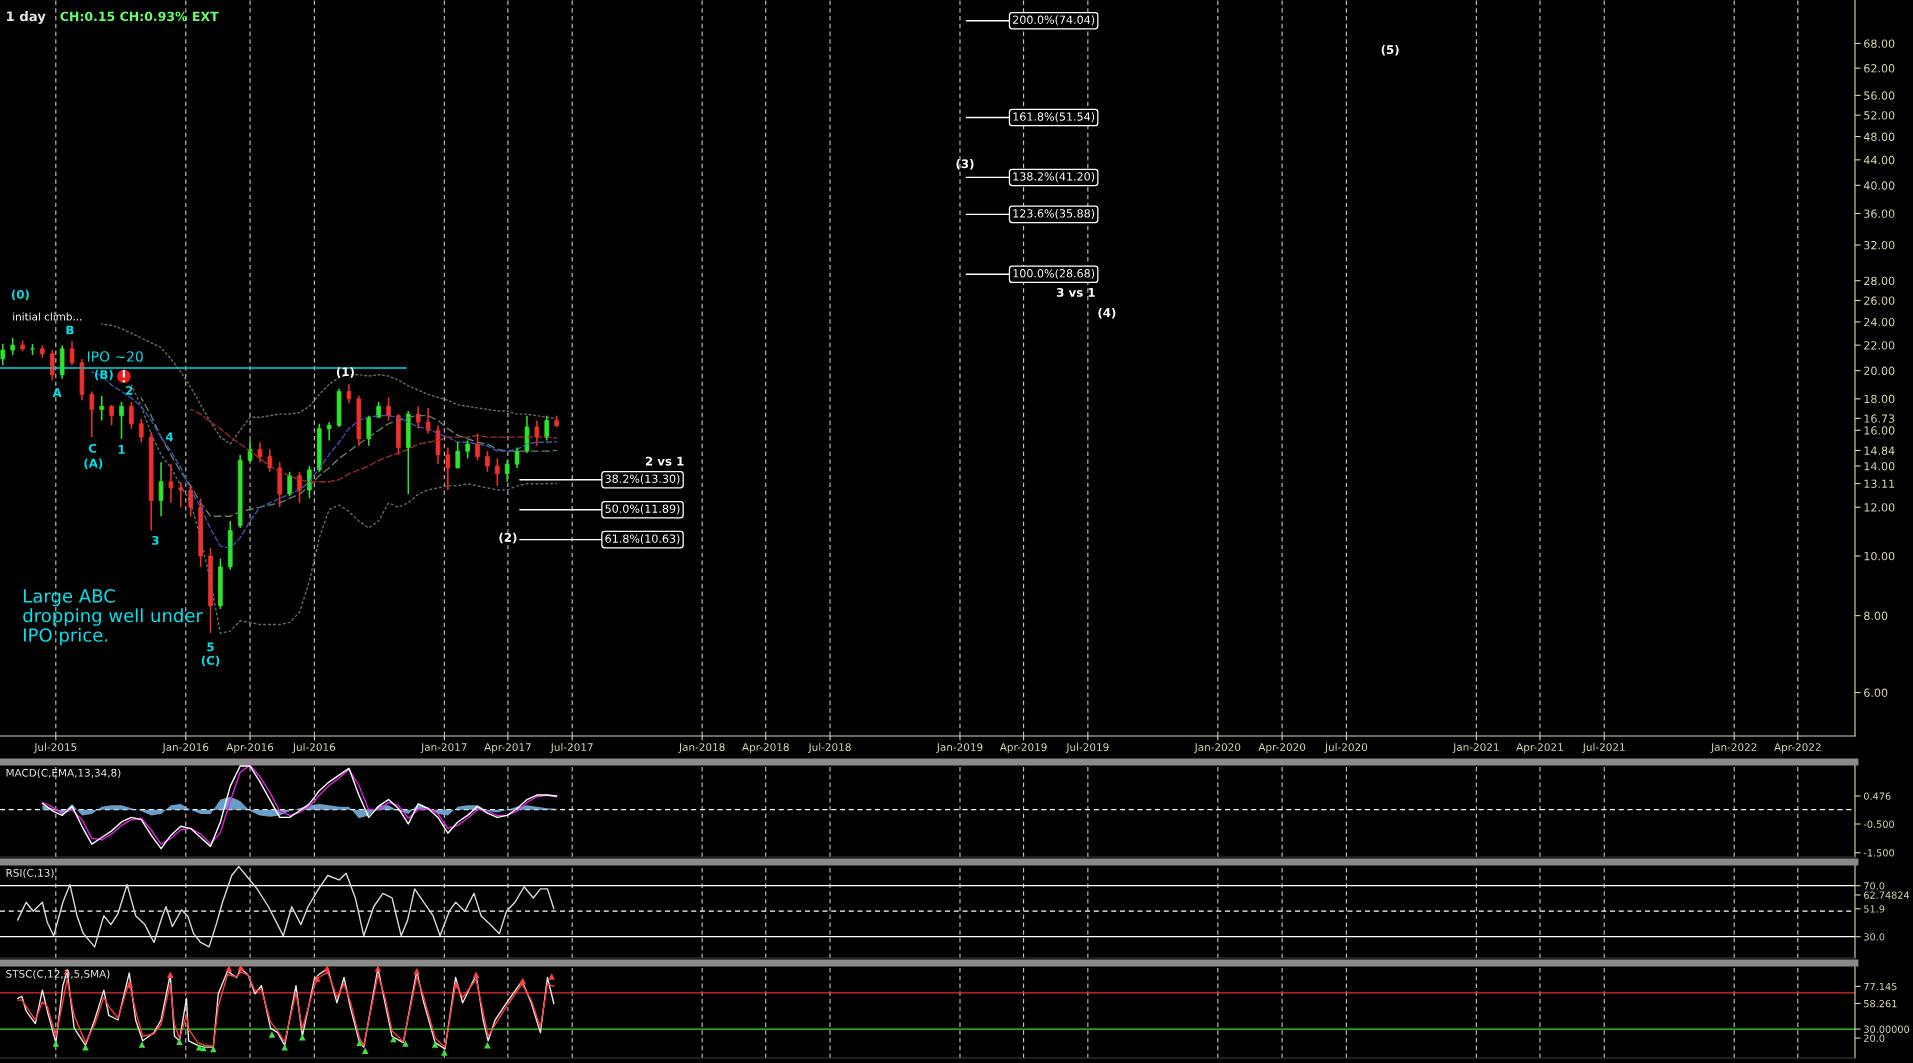 This screenshot has width=1913, height=1063. What do you see at coordinates (26, 17) in the screenshot?
I see `text: 1 day` at bounding box center [26, 17].